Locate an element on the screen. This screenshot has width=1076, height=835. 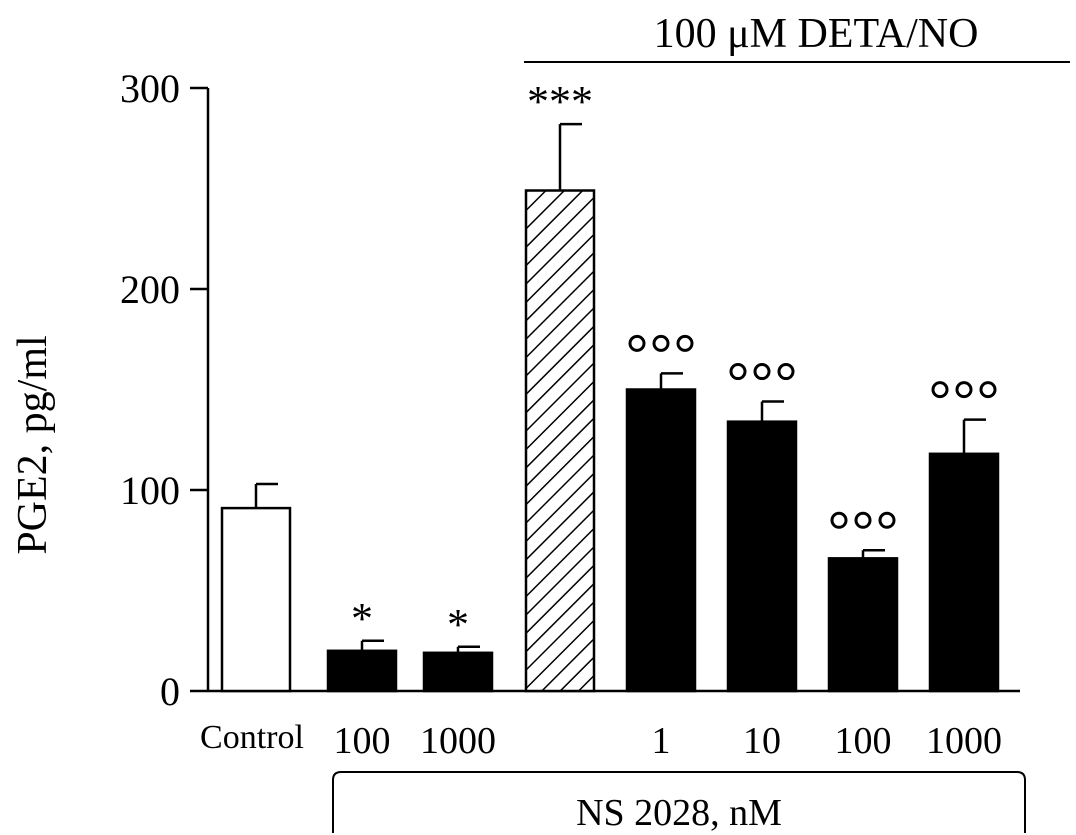
bottom-bracket-label: NS 2028, nM is located at coordinates (679, 813).